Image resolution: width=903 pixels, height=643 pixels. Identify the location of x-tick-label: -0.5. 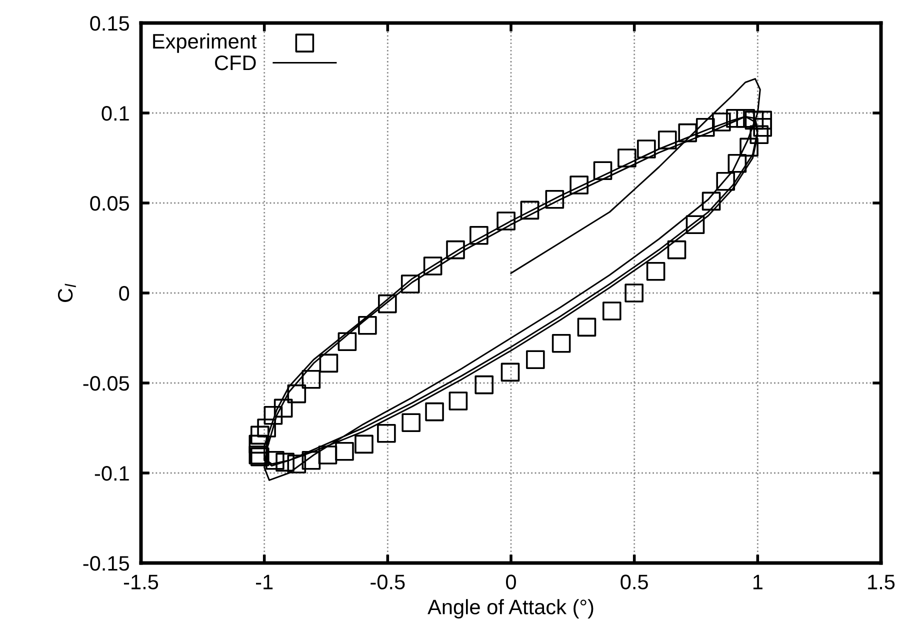
(387, 582).